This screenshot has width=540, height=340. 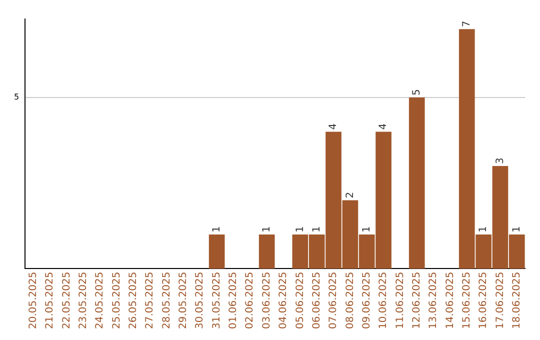 What do you see at coordinates (350, 301) in the screenshot?
I see `x-tick-label: 08.06.2025` at bounding box center [350, 301].